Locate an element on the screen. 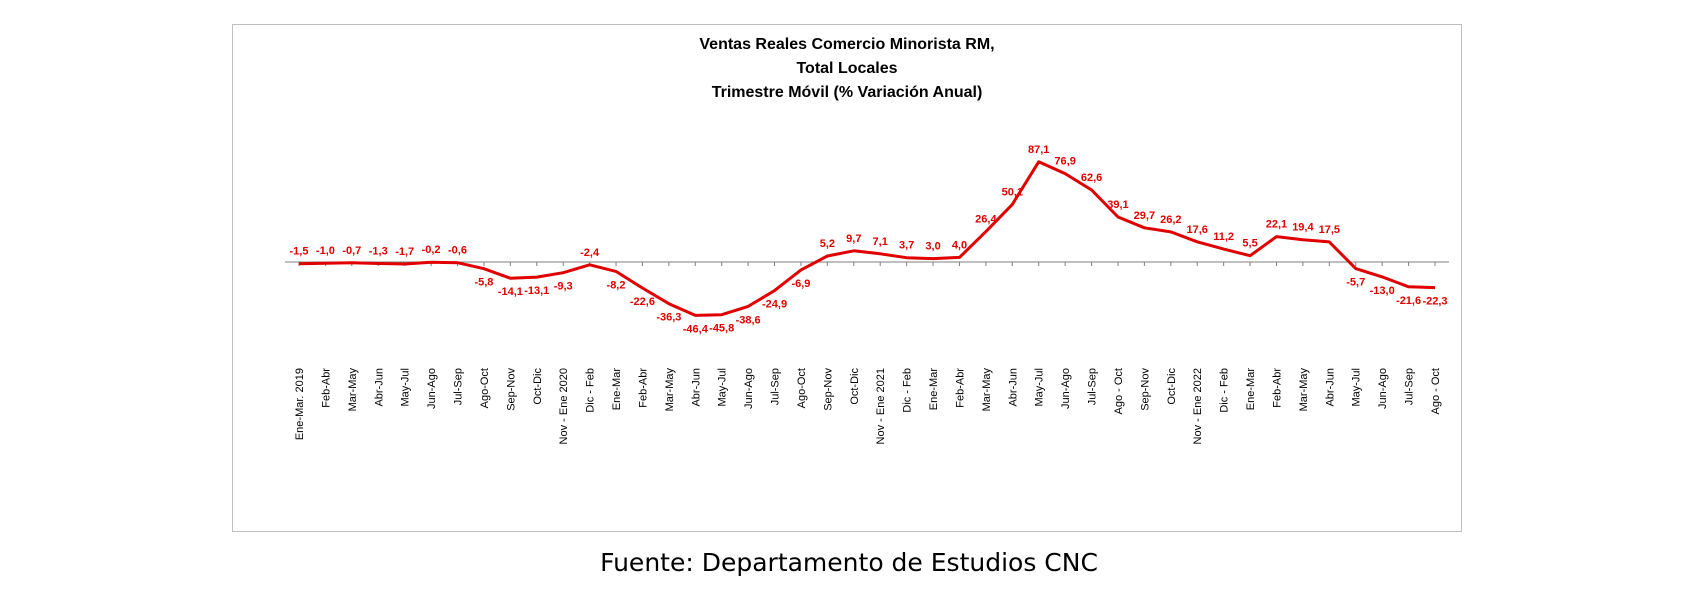 This screenshot has width=1698, height=612. x-tick-label: Nov - Ene 2022 is located at coordinates (1198, 406).